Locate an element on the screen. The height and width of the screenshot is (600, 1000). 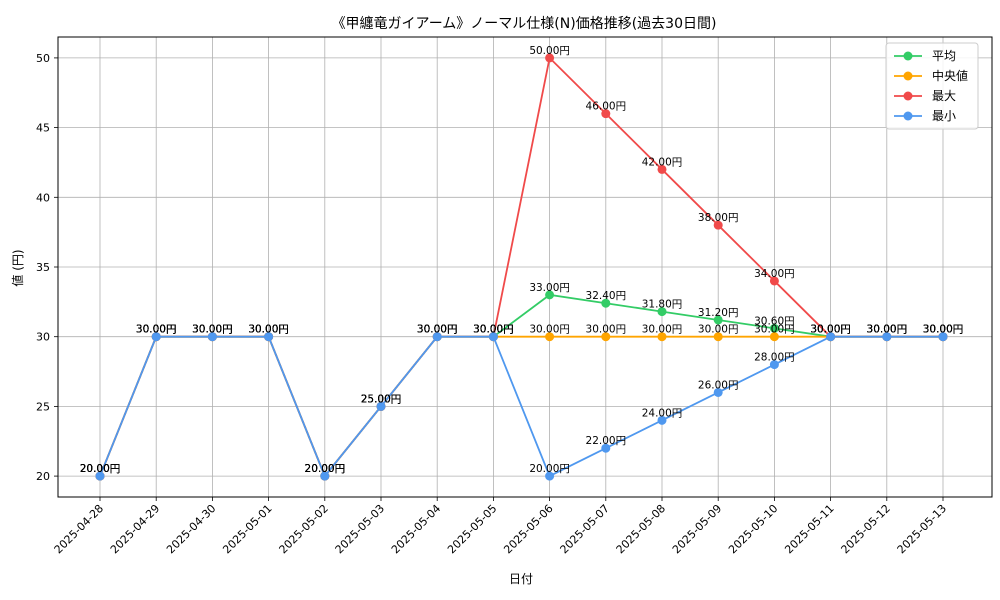
data-label: 34.00円 is located at coordinates (774, 274).